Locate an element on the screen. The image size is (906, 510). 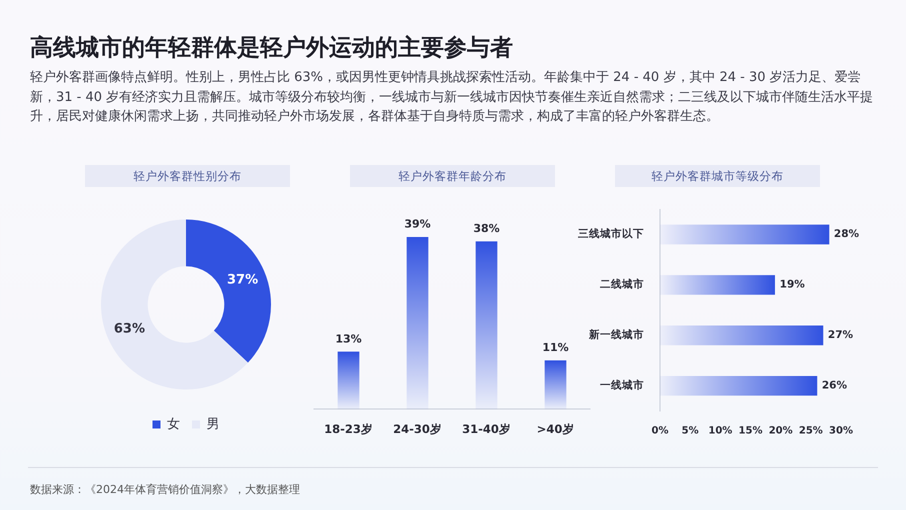
x-tick-label: >40岁 is located at coordinates (555, 429).